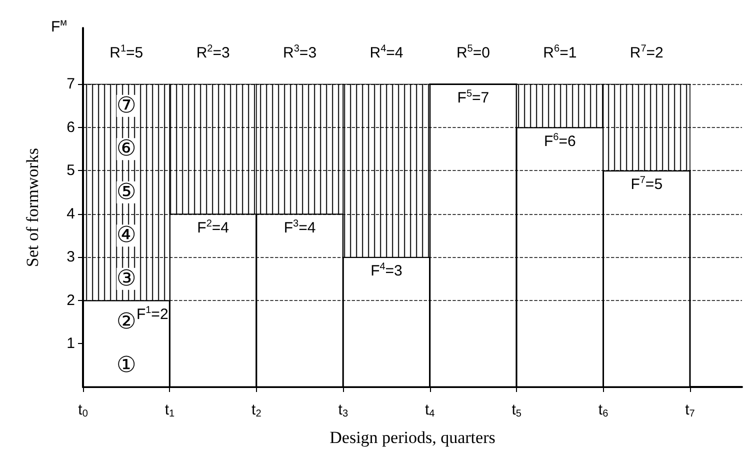  Describe the element at coordinates (70, 213) in the screenshot. I see `y-tick-label: 4` at that location.